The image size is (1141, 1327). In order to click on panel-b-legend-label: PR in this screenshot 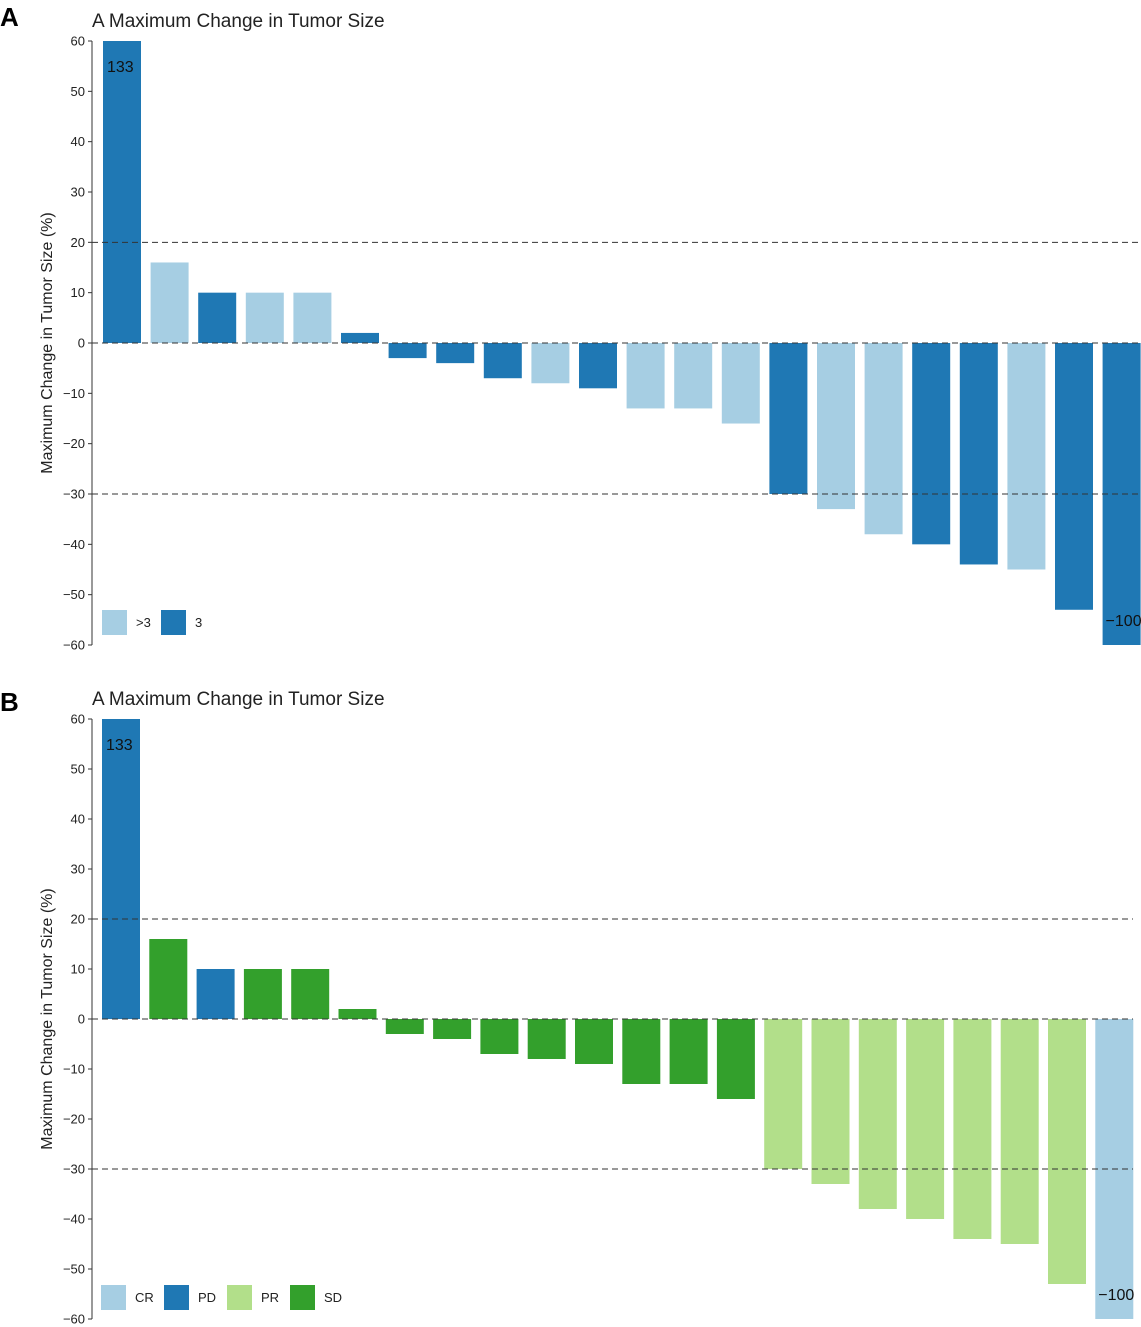, I will do `click(270, 1297)`.